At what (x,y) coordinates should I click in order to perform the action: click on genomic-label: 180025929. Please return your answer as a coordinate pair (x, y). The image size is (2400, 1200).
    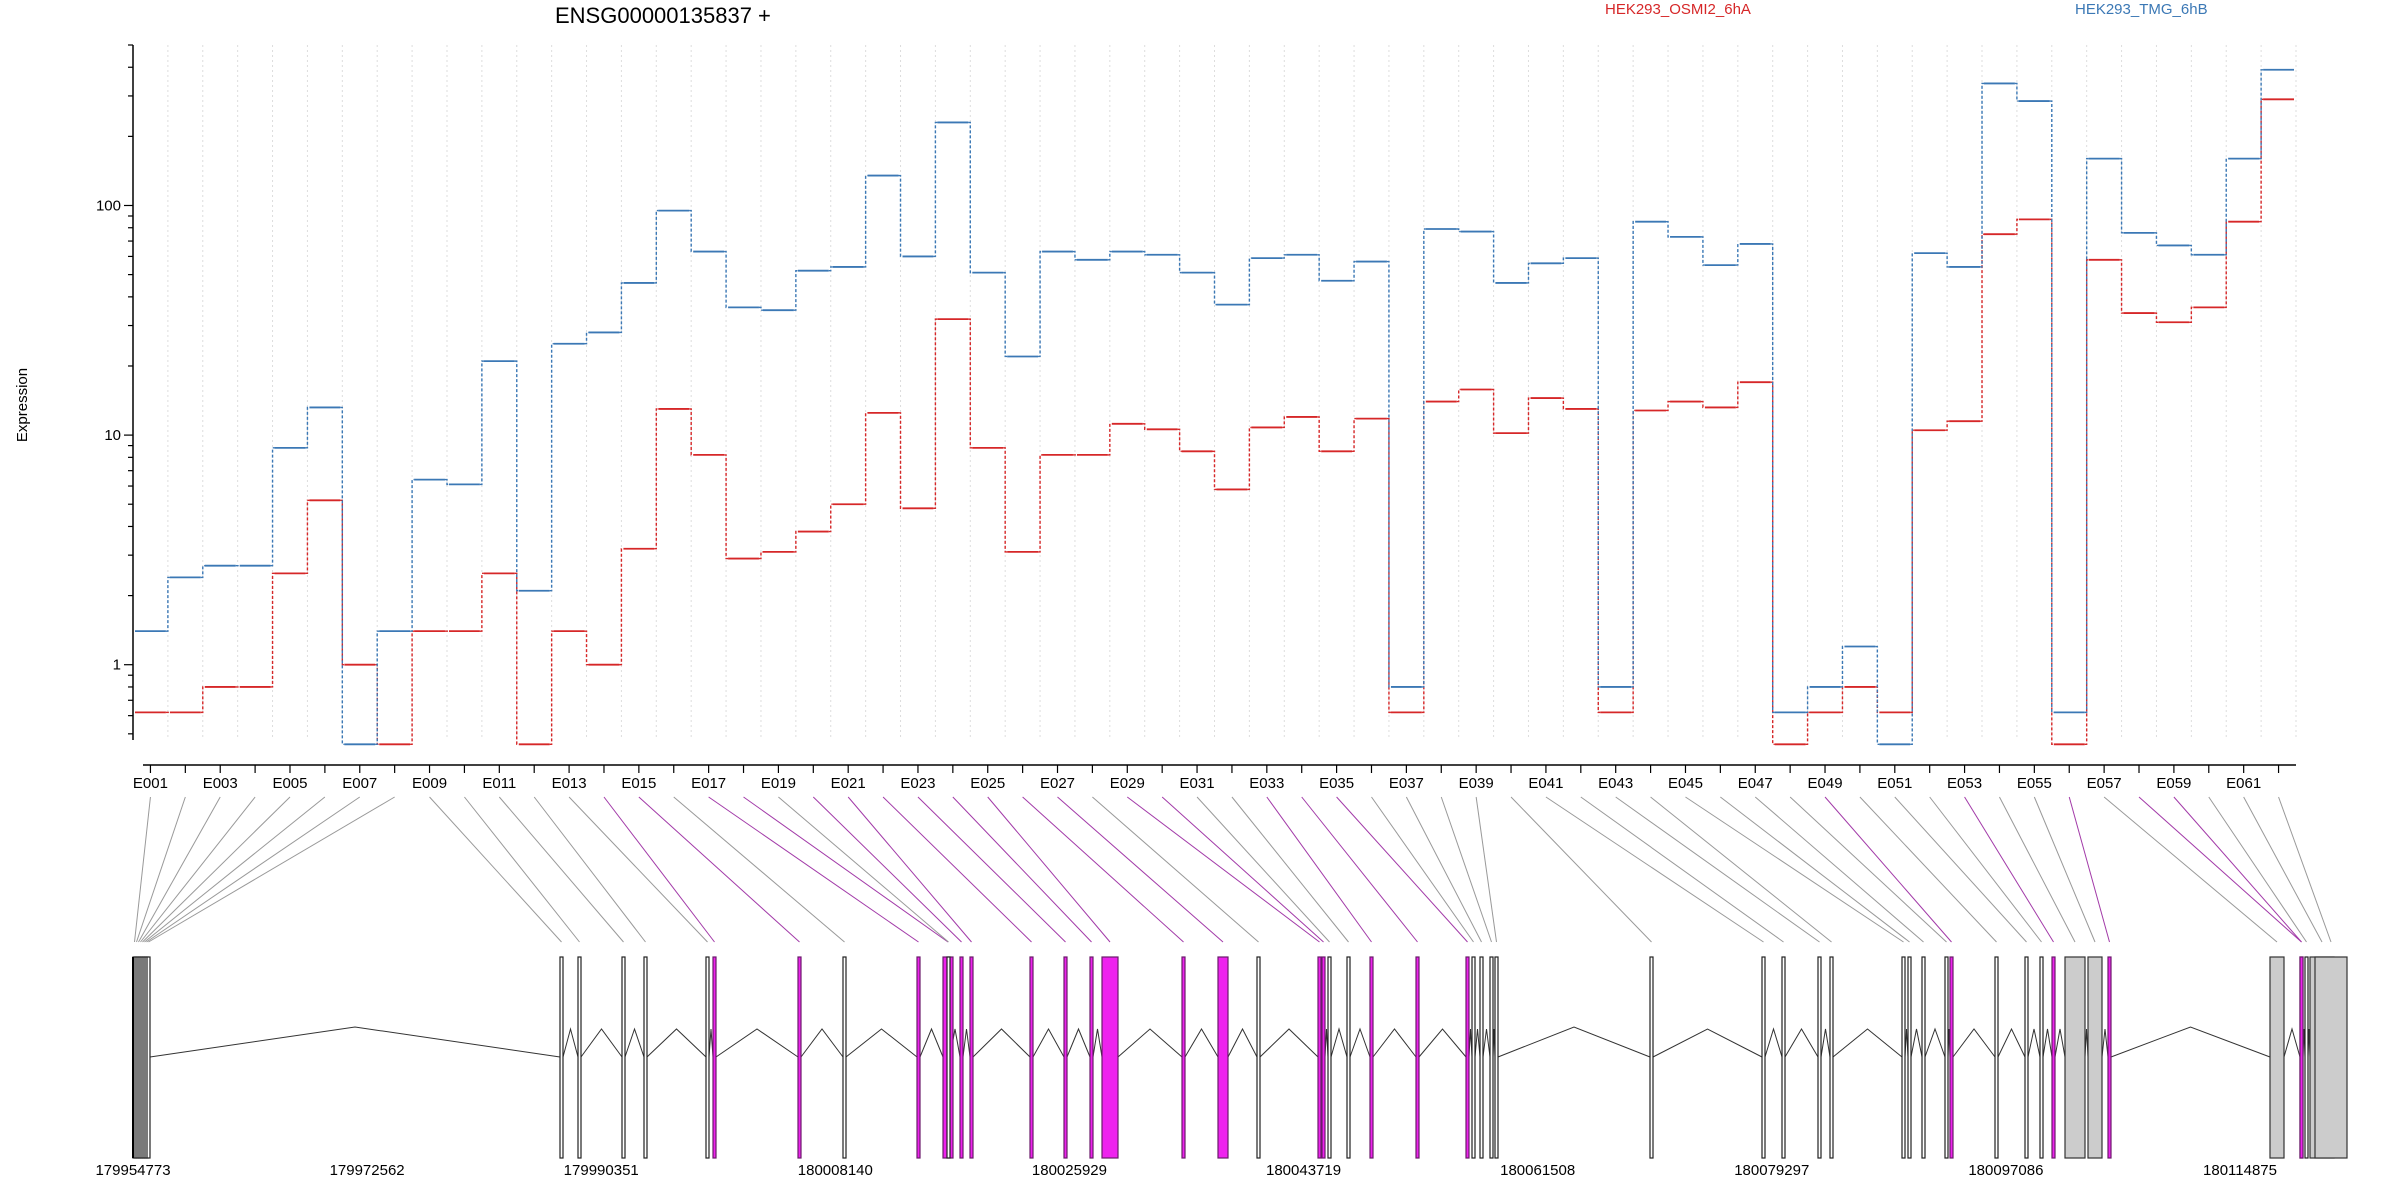
    Looking at the image, I should click on (1069, 1170).